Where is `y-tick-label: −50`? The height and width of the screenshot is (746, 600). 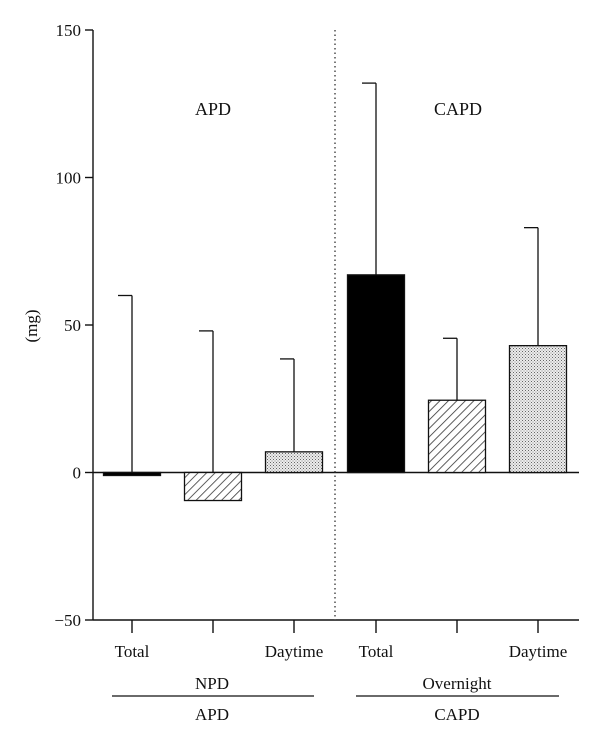 y-tick-label: −50 is located at coordinates (67, 620).